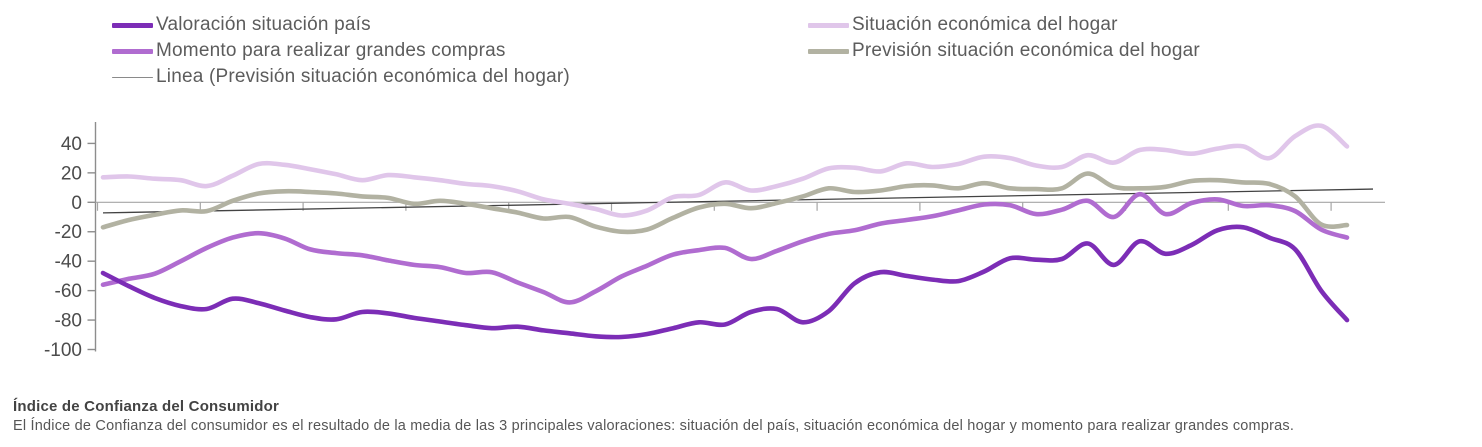 This screenshot has height=447, width=1482. What do you see at coordinates (1026, 50) in the screenshot?
I see `legend-label-prevision-hogar: Previsión situación económica del hogar` at bounding box center [1026, 50].